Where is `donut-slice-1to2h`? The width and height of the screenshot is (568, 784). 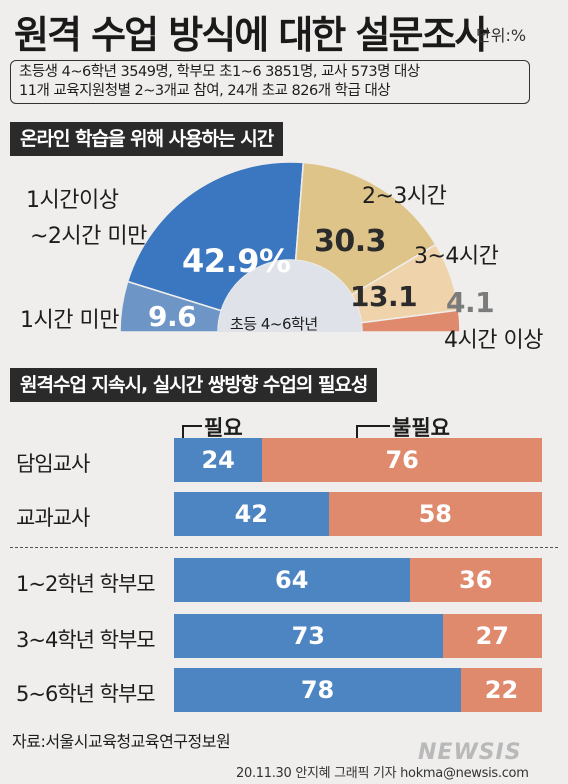 donut-slice-1to2h is located at coordinates (215, 236).